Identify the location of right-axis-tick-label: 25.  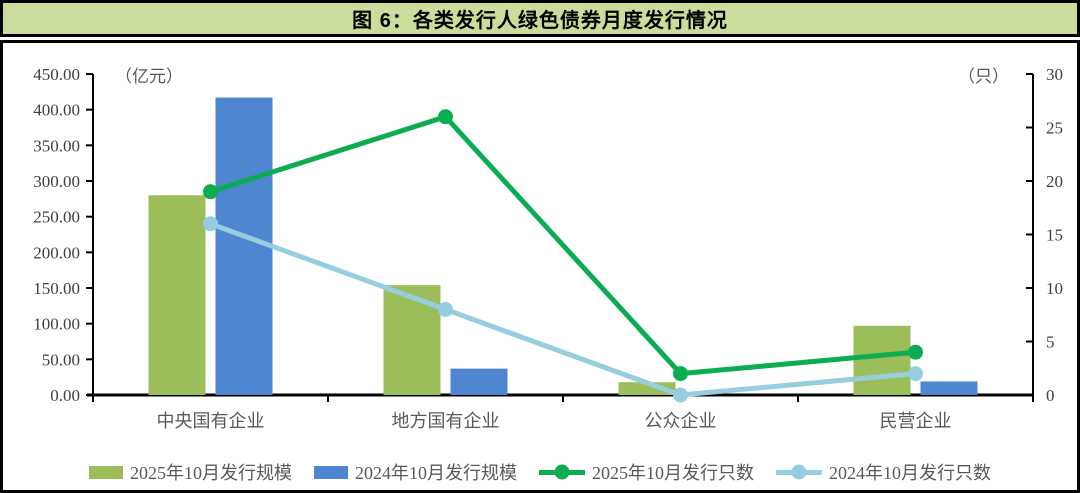
(1054, 128).